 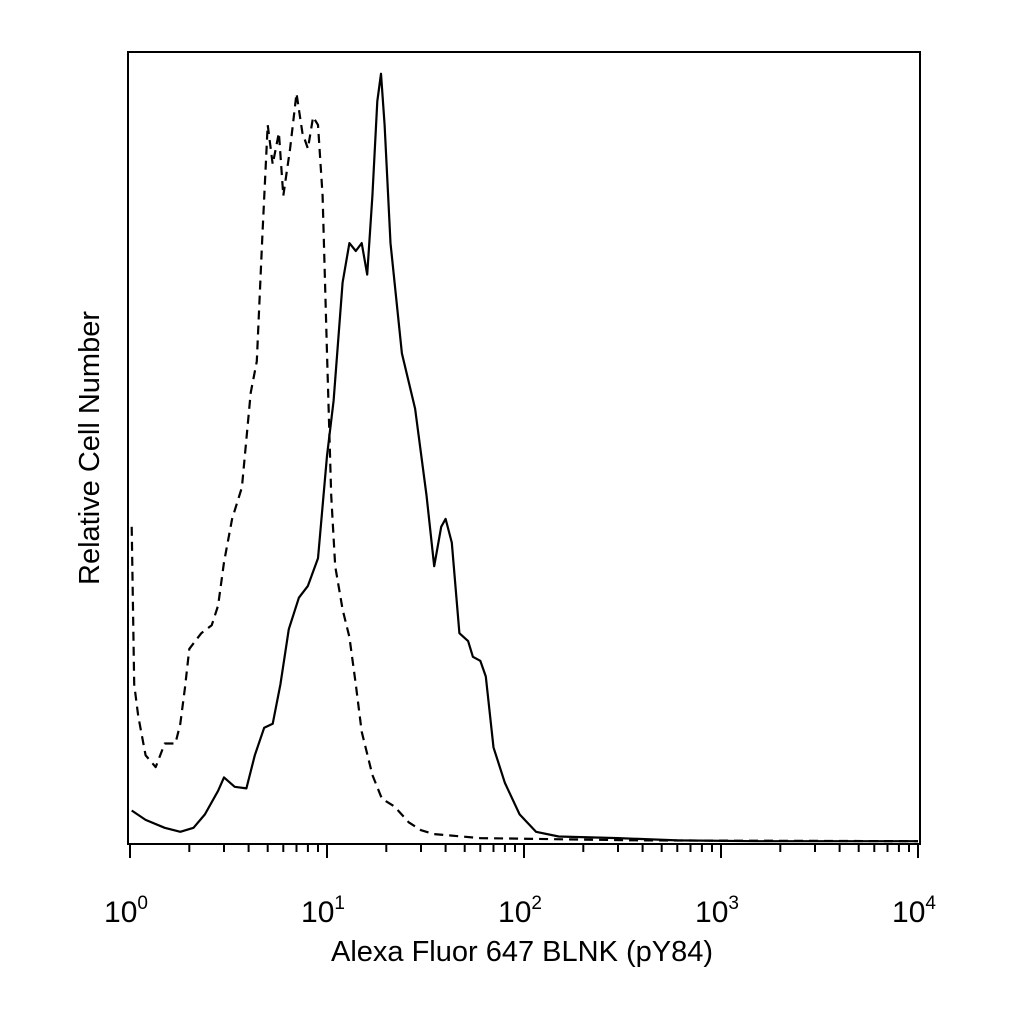 I want to click on x-tick-label: 10⁰, so click(x=126, y=911).